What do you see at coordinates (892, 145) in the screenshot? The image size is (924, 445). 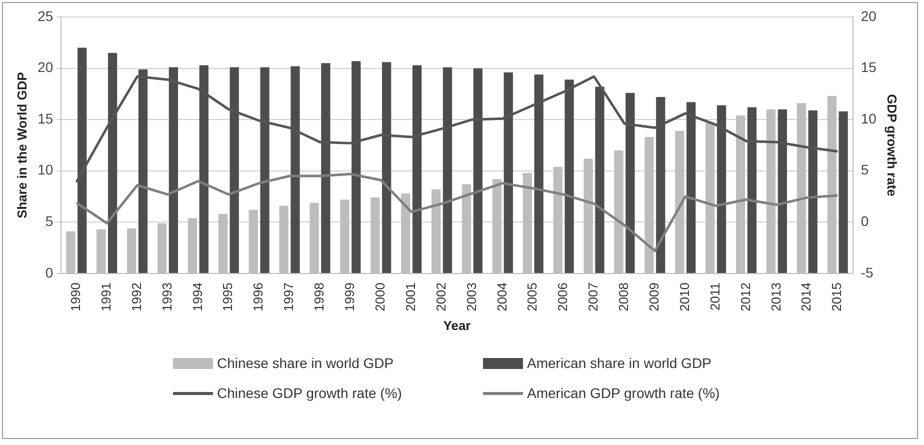 I see `y2-axis-title: GDP growth rate` at bounding box center [892, 145].